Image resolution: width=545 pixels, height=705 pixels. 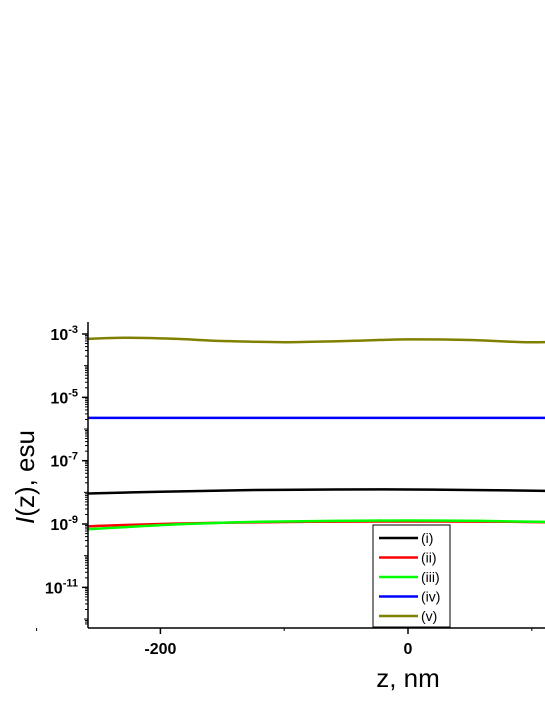 I want to click on y-axis-title-rest: (z), esu, so click(x=25, y=473).